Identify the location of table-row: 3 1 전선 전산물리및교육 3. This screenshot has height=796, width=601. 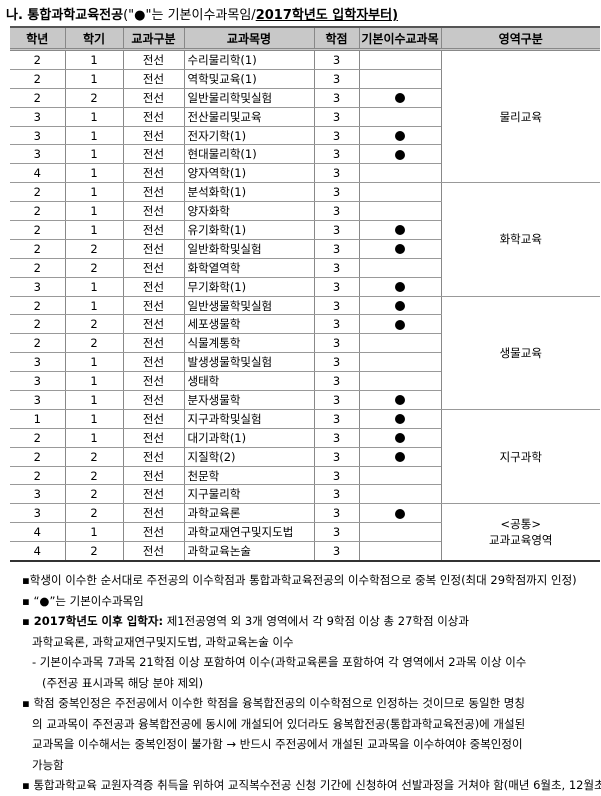
(305, 117).